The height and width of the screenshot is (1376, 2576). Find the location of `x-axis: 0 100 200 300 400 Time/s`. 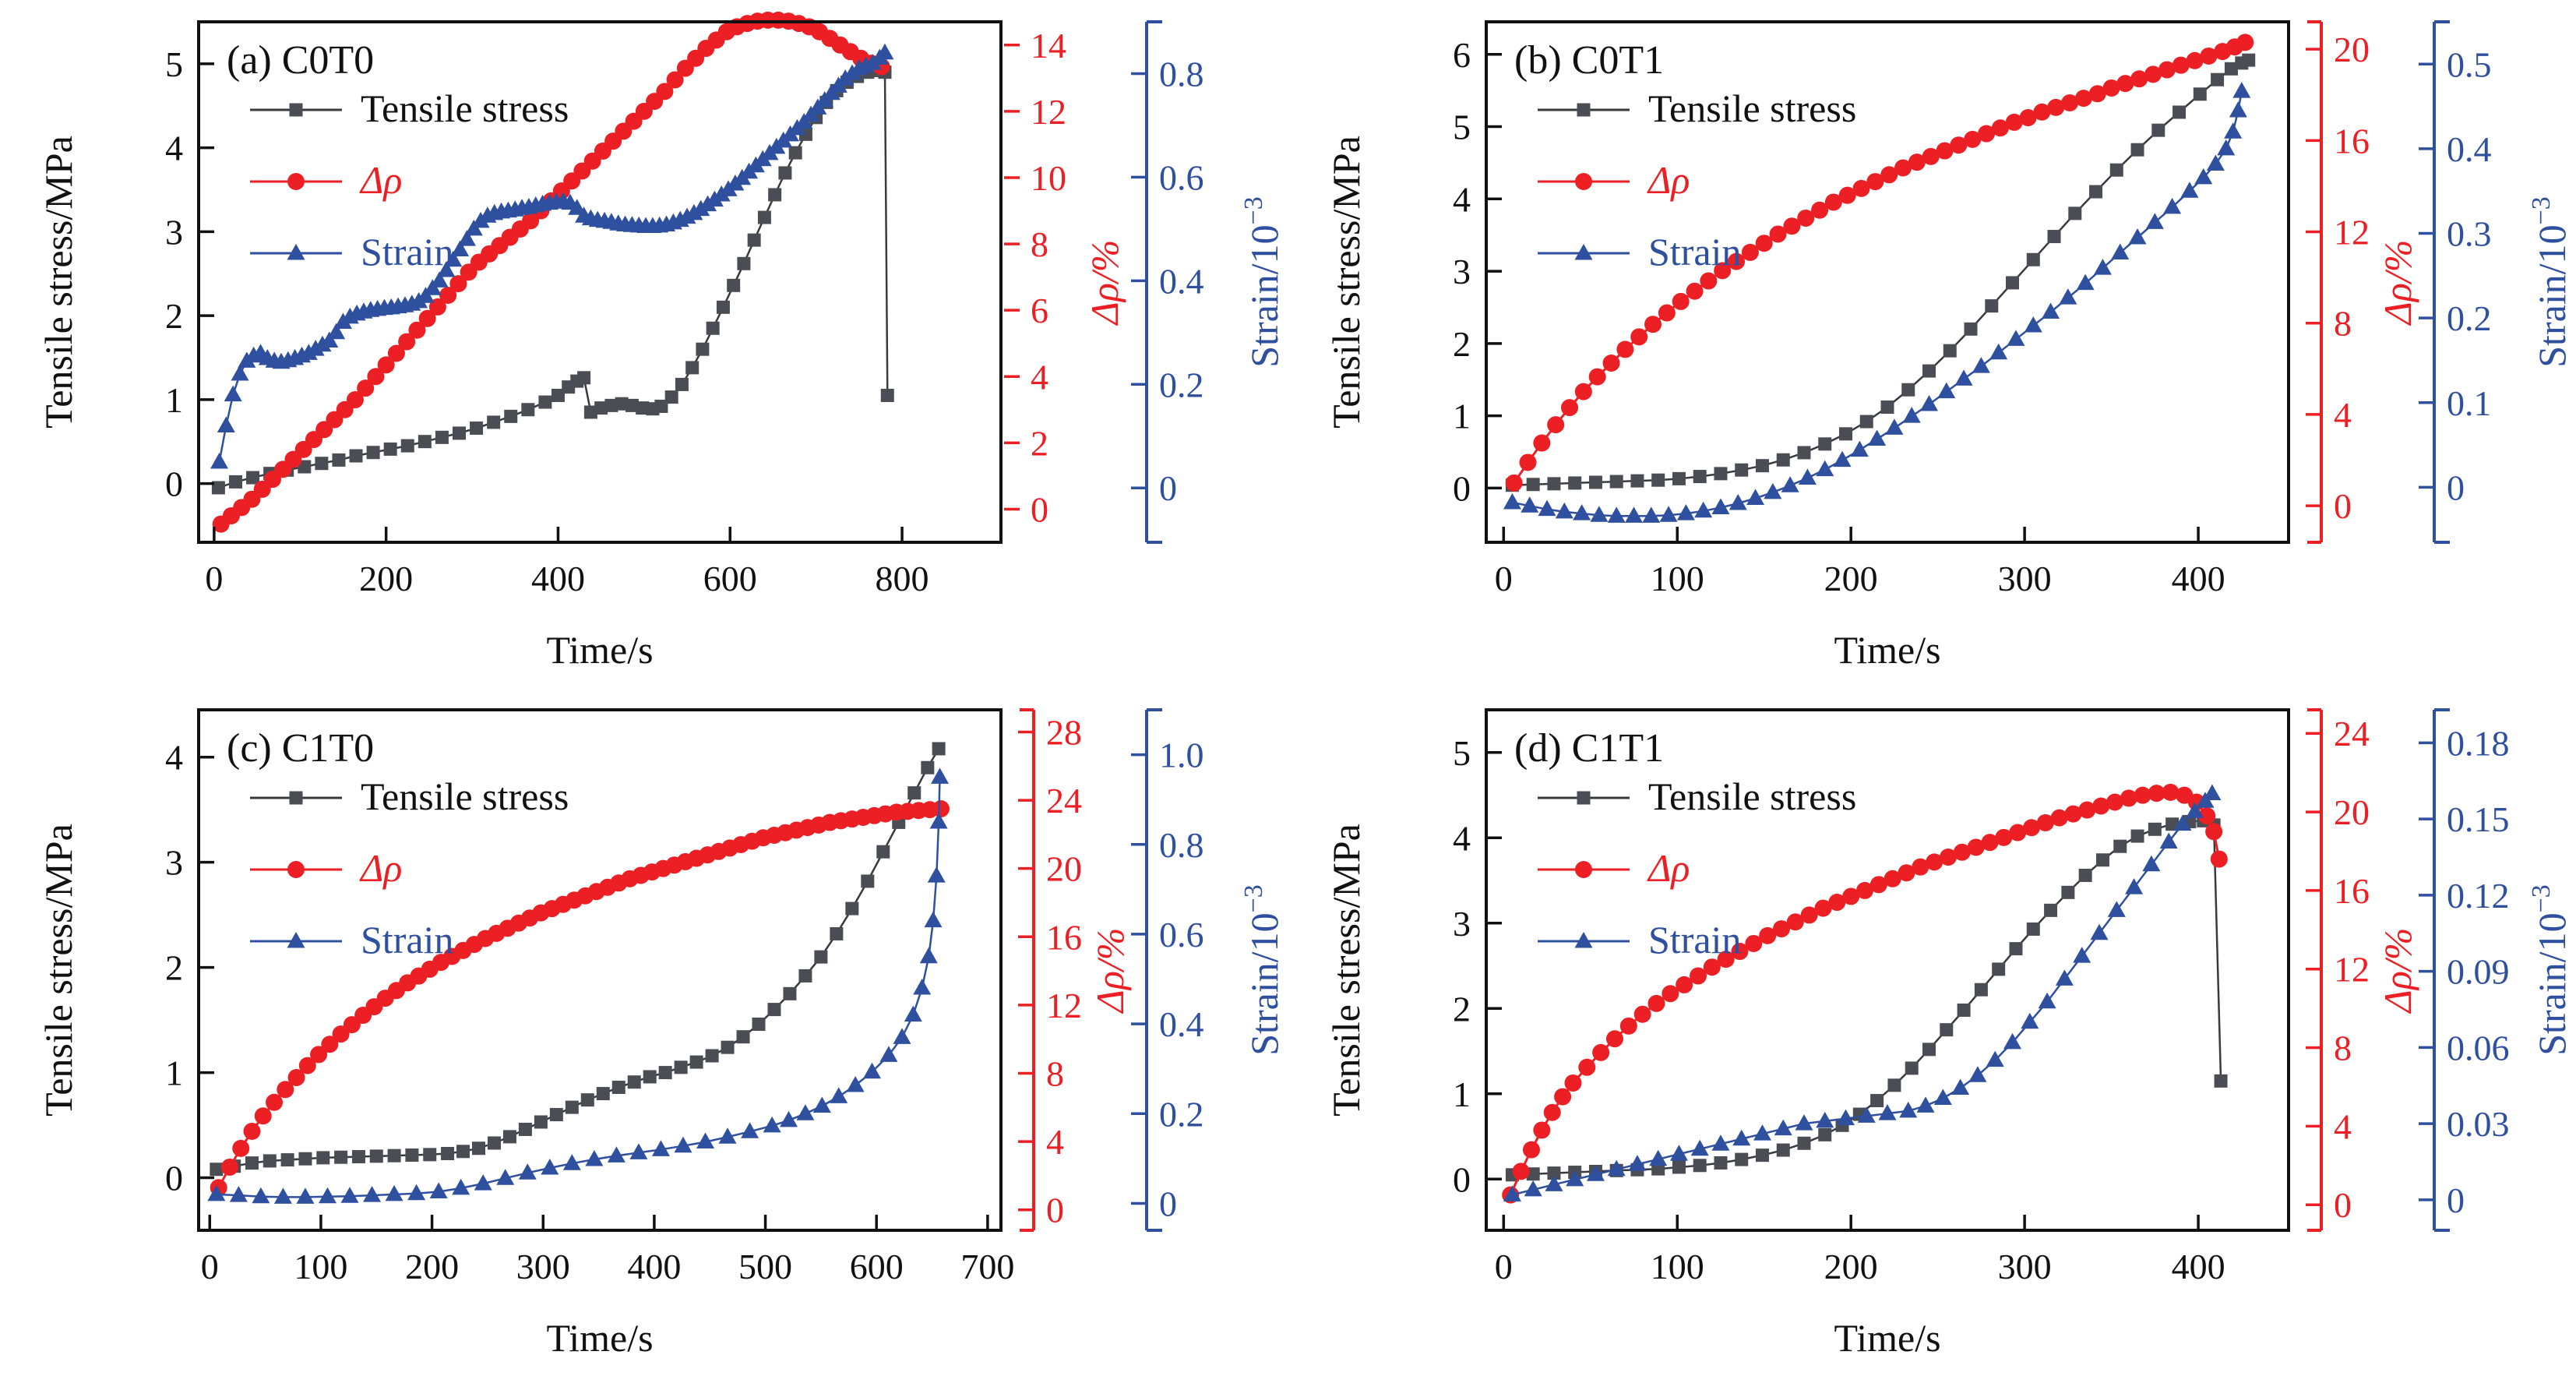

x-axis: 0 100 200 300 400 Time/s is located at coordinates (1860, 599).